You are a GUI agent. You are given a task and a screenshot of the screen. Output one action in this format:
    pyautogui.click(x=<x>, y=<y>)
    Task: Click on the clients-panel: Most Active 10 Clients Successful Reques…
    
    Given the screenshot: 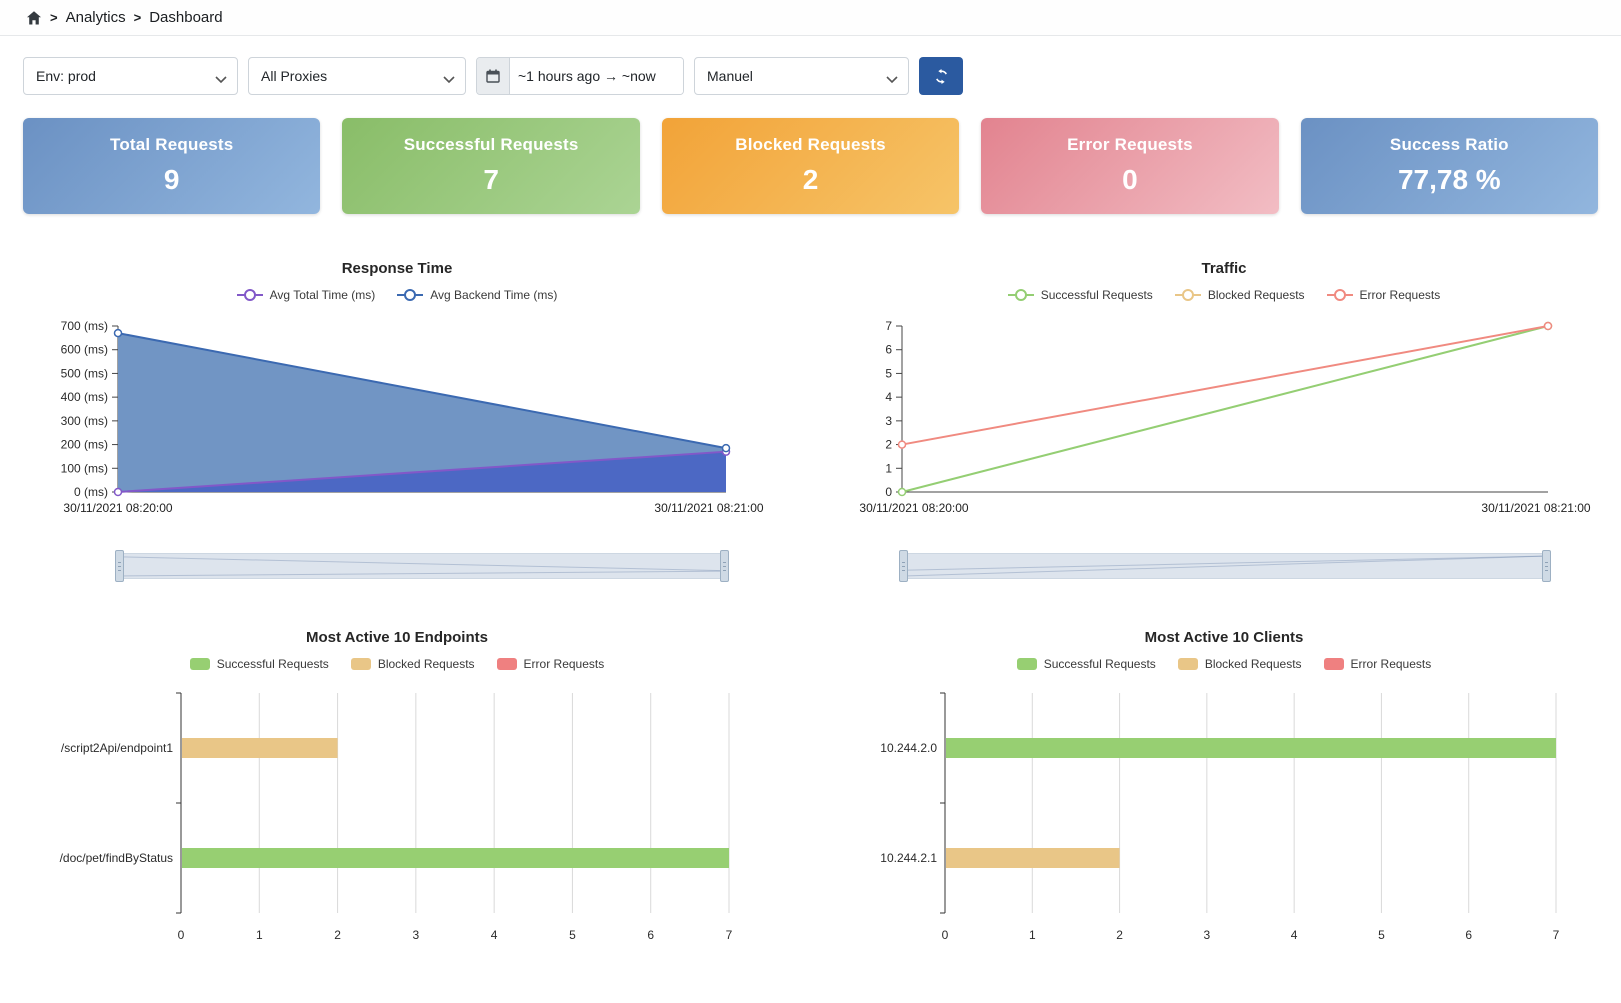 What is the action you would take?
    pyautogui.click(x=1224, y=790)
    